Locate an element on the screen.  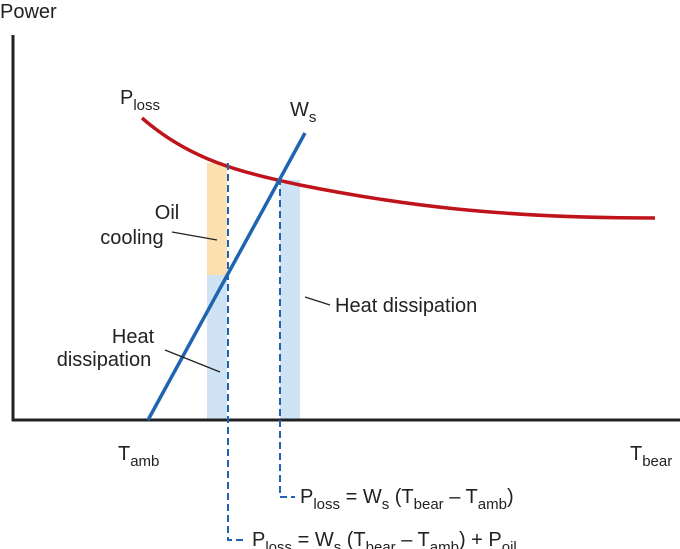
heat-band-right is located at coordinates (290, 300).